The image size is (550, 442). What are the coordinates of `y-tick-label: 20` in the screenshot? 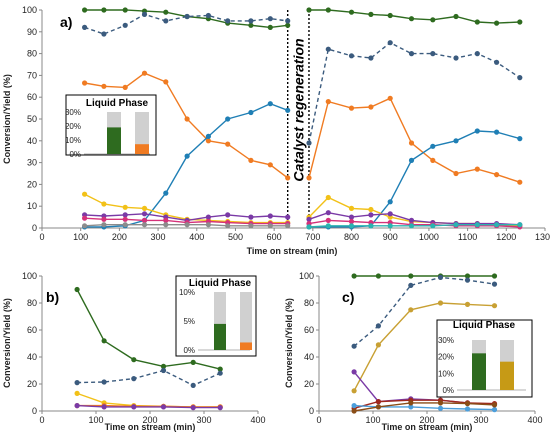 It's located at (32, 184).